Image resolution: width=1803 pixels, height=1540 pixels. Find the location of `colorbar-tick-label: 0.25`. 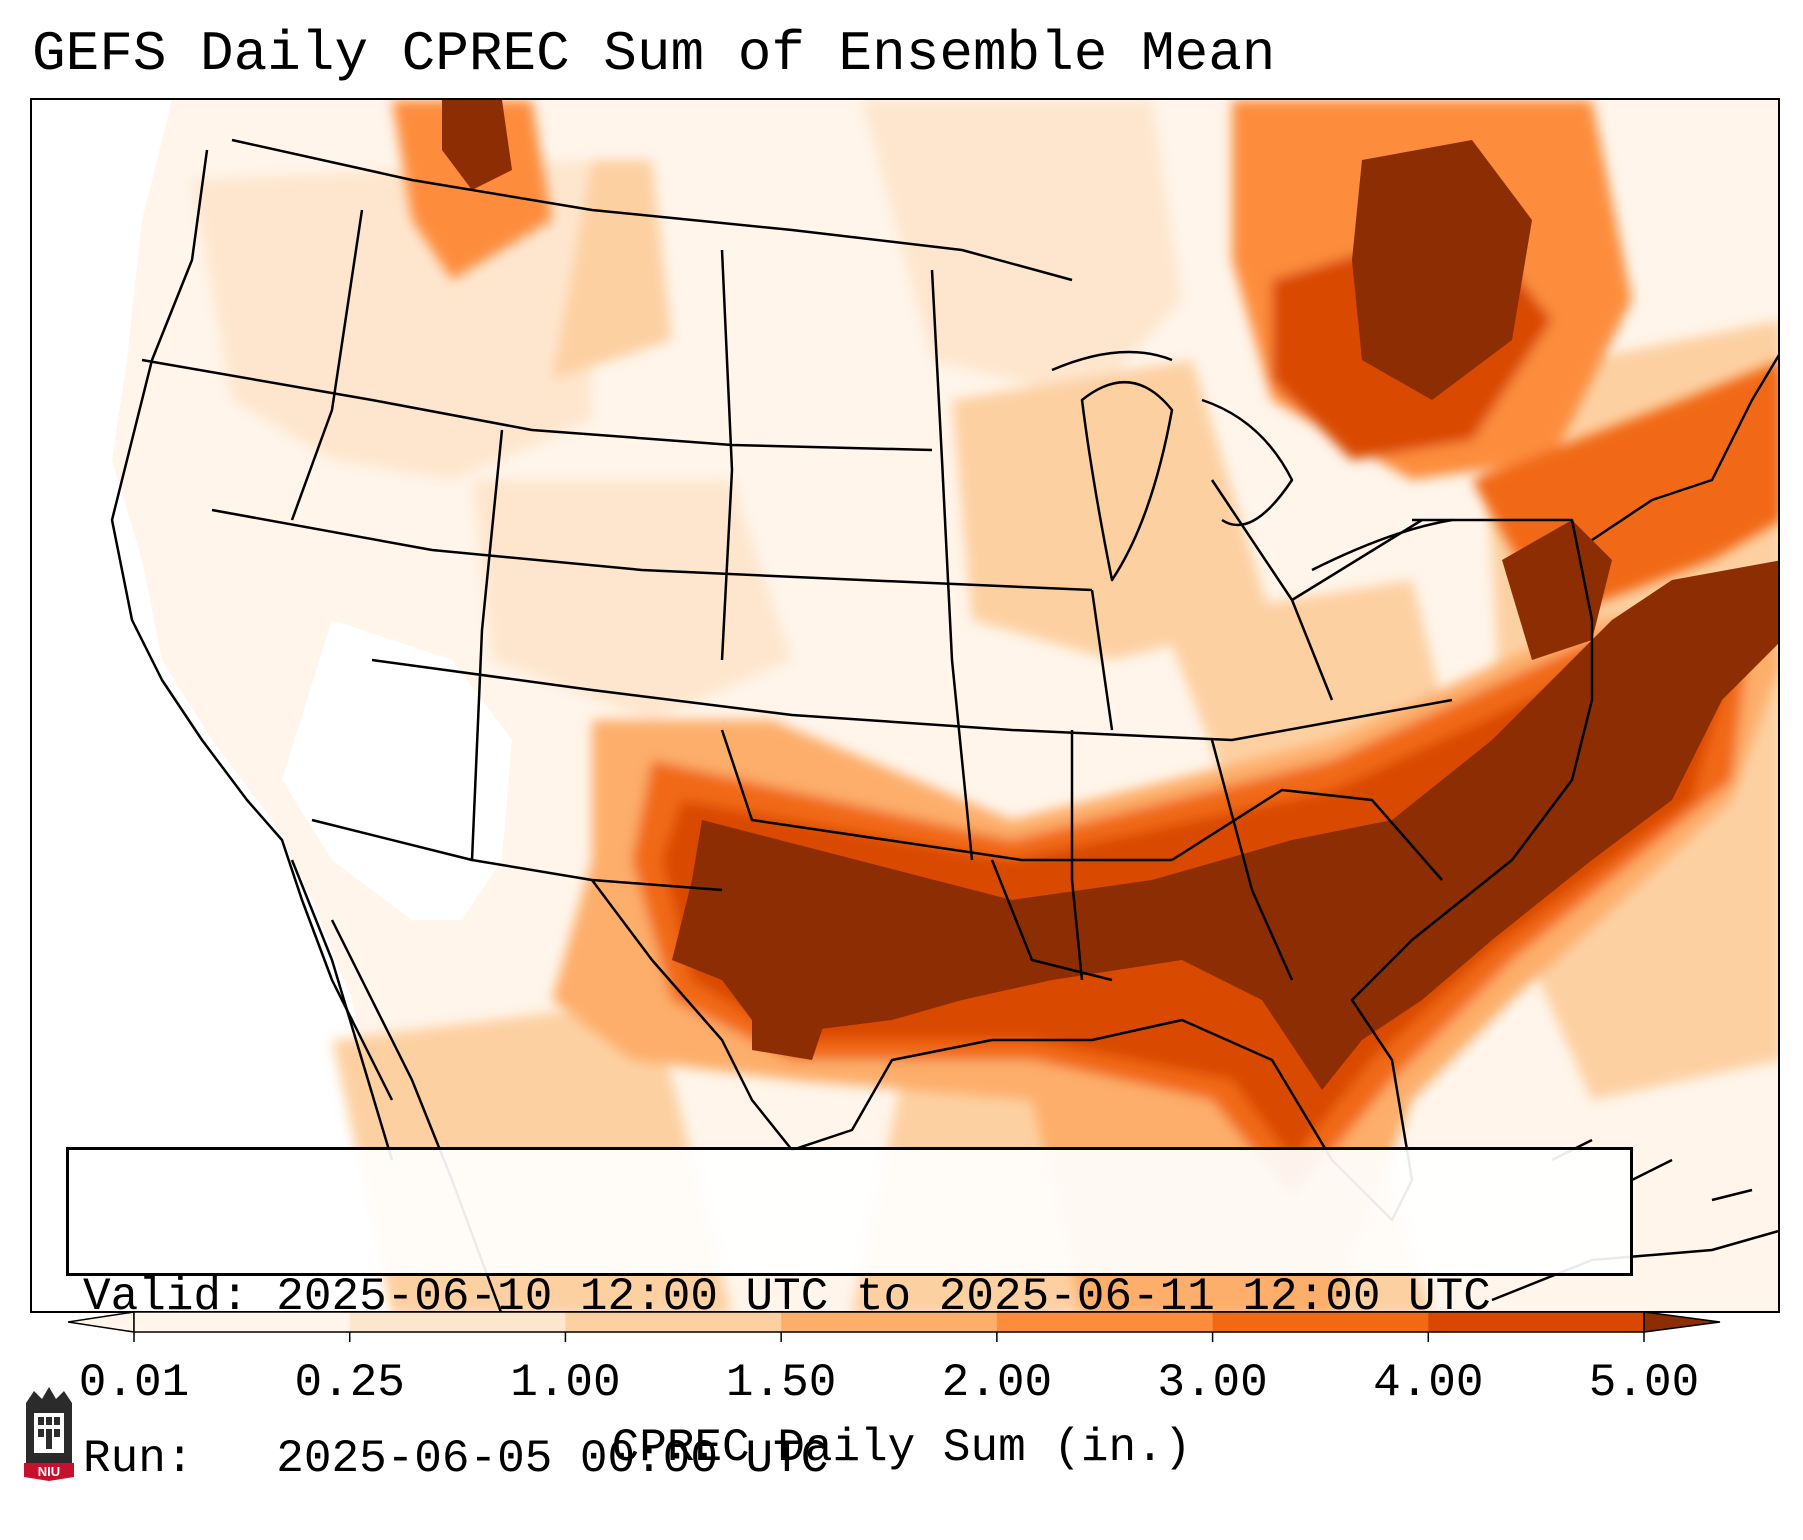

colorbar-tick-label: 0.25 is located at coordinates (349, 1383).